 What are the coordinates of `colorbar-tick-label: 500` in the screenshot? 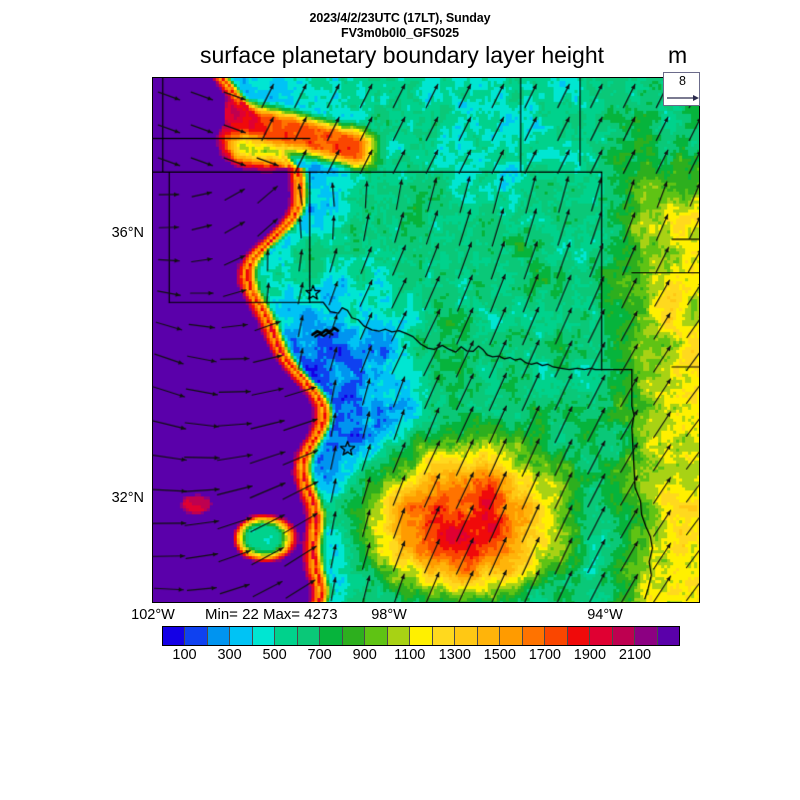 It's located at (274, 655).